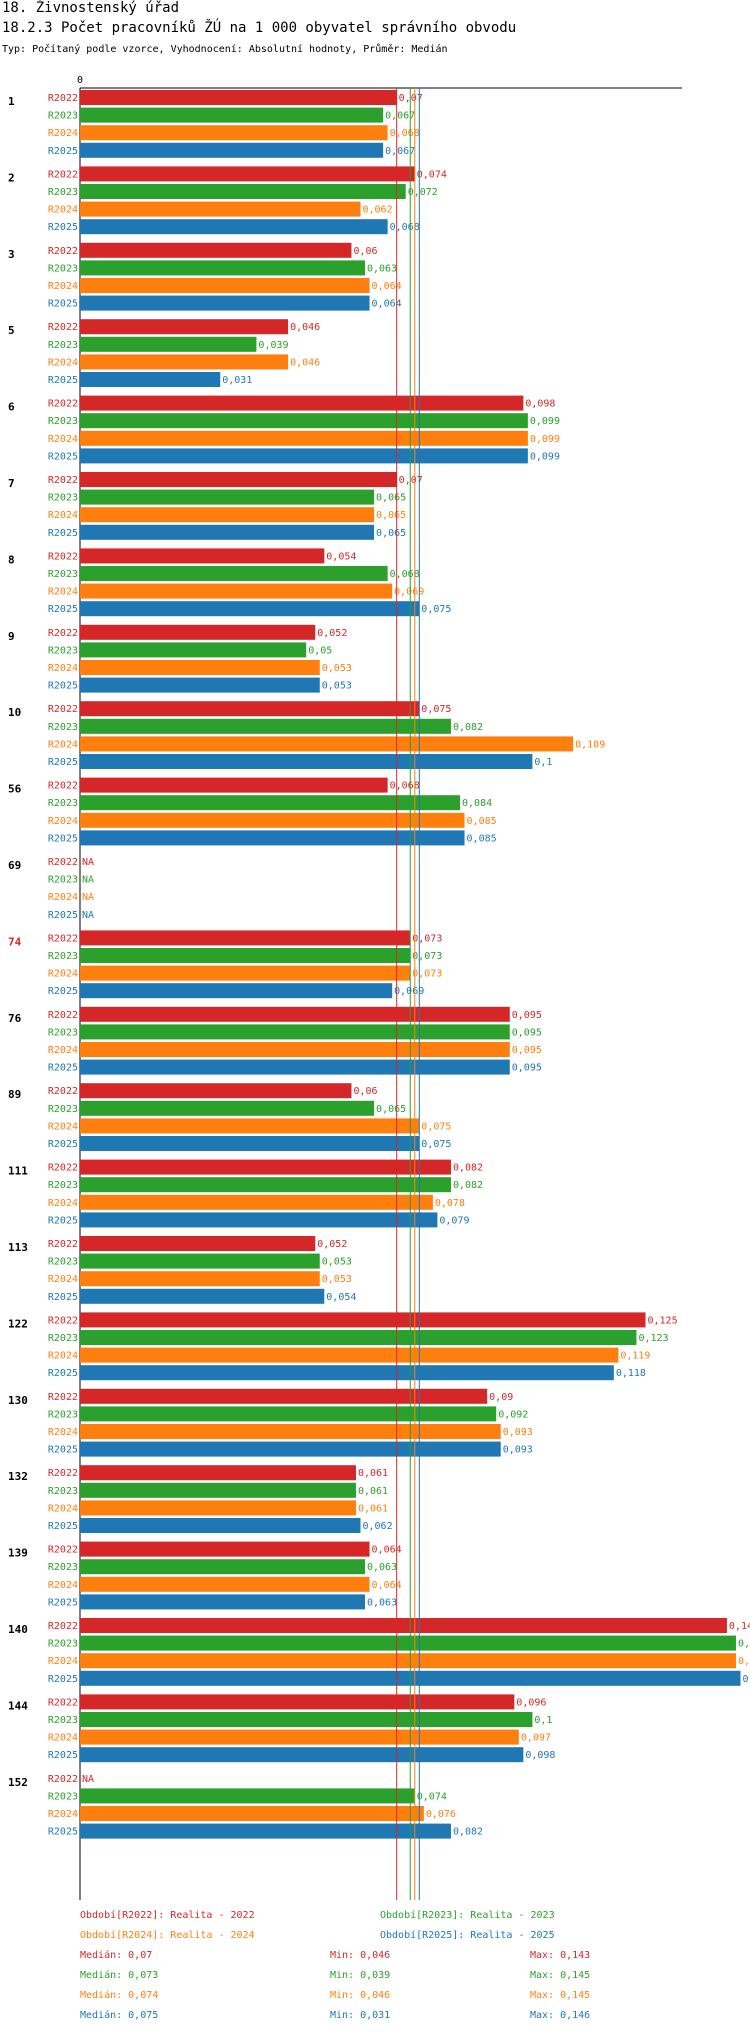  I want to click on data-label: 0,079, so click(454, 1220).